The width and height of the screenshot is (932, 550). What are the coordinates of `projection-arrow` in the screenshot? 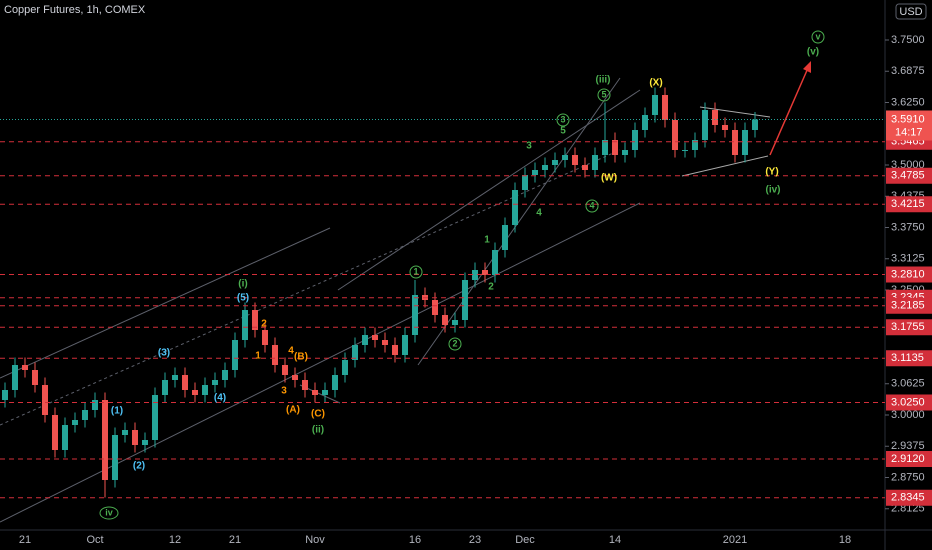 It's located at (790, 108).